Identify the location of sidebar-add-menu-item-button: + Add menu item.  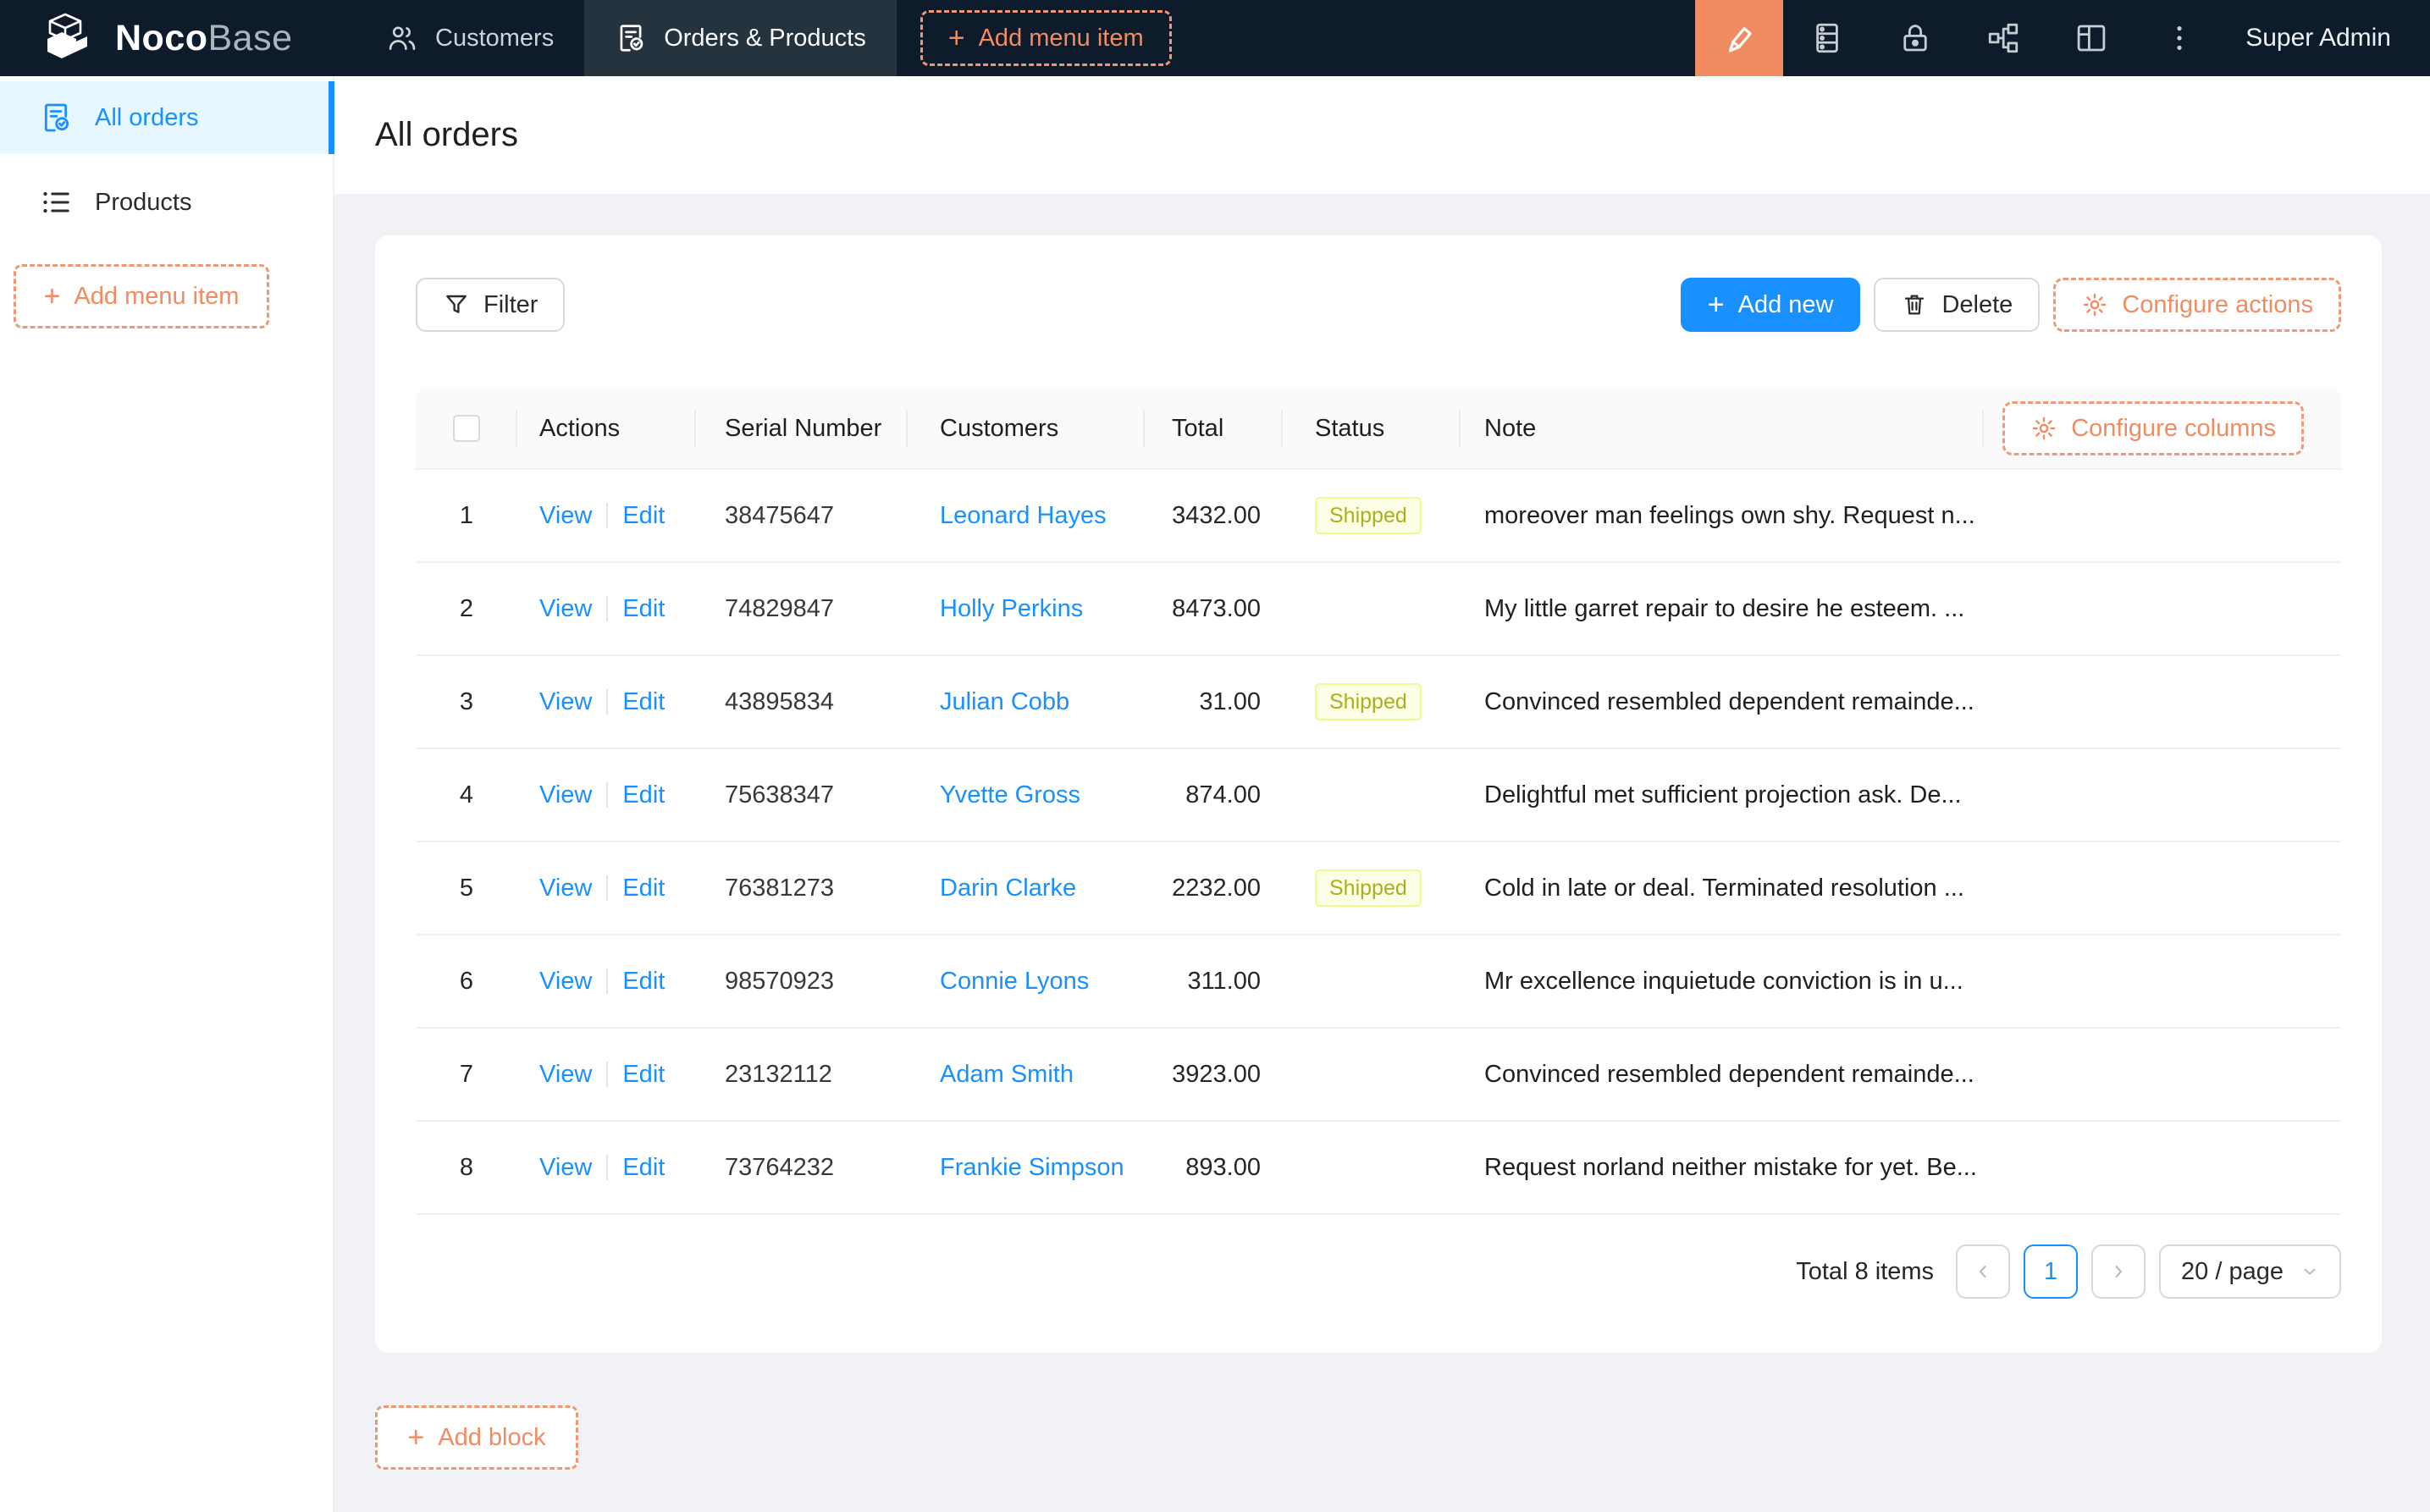
(142, 296).